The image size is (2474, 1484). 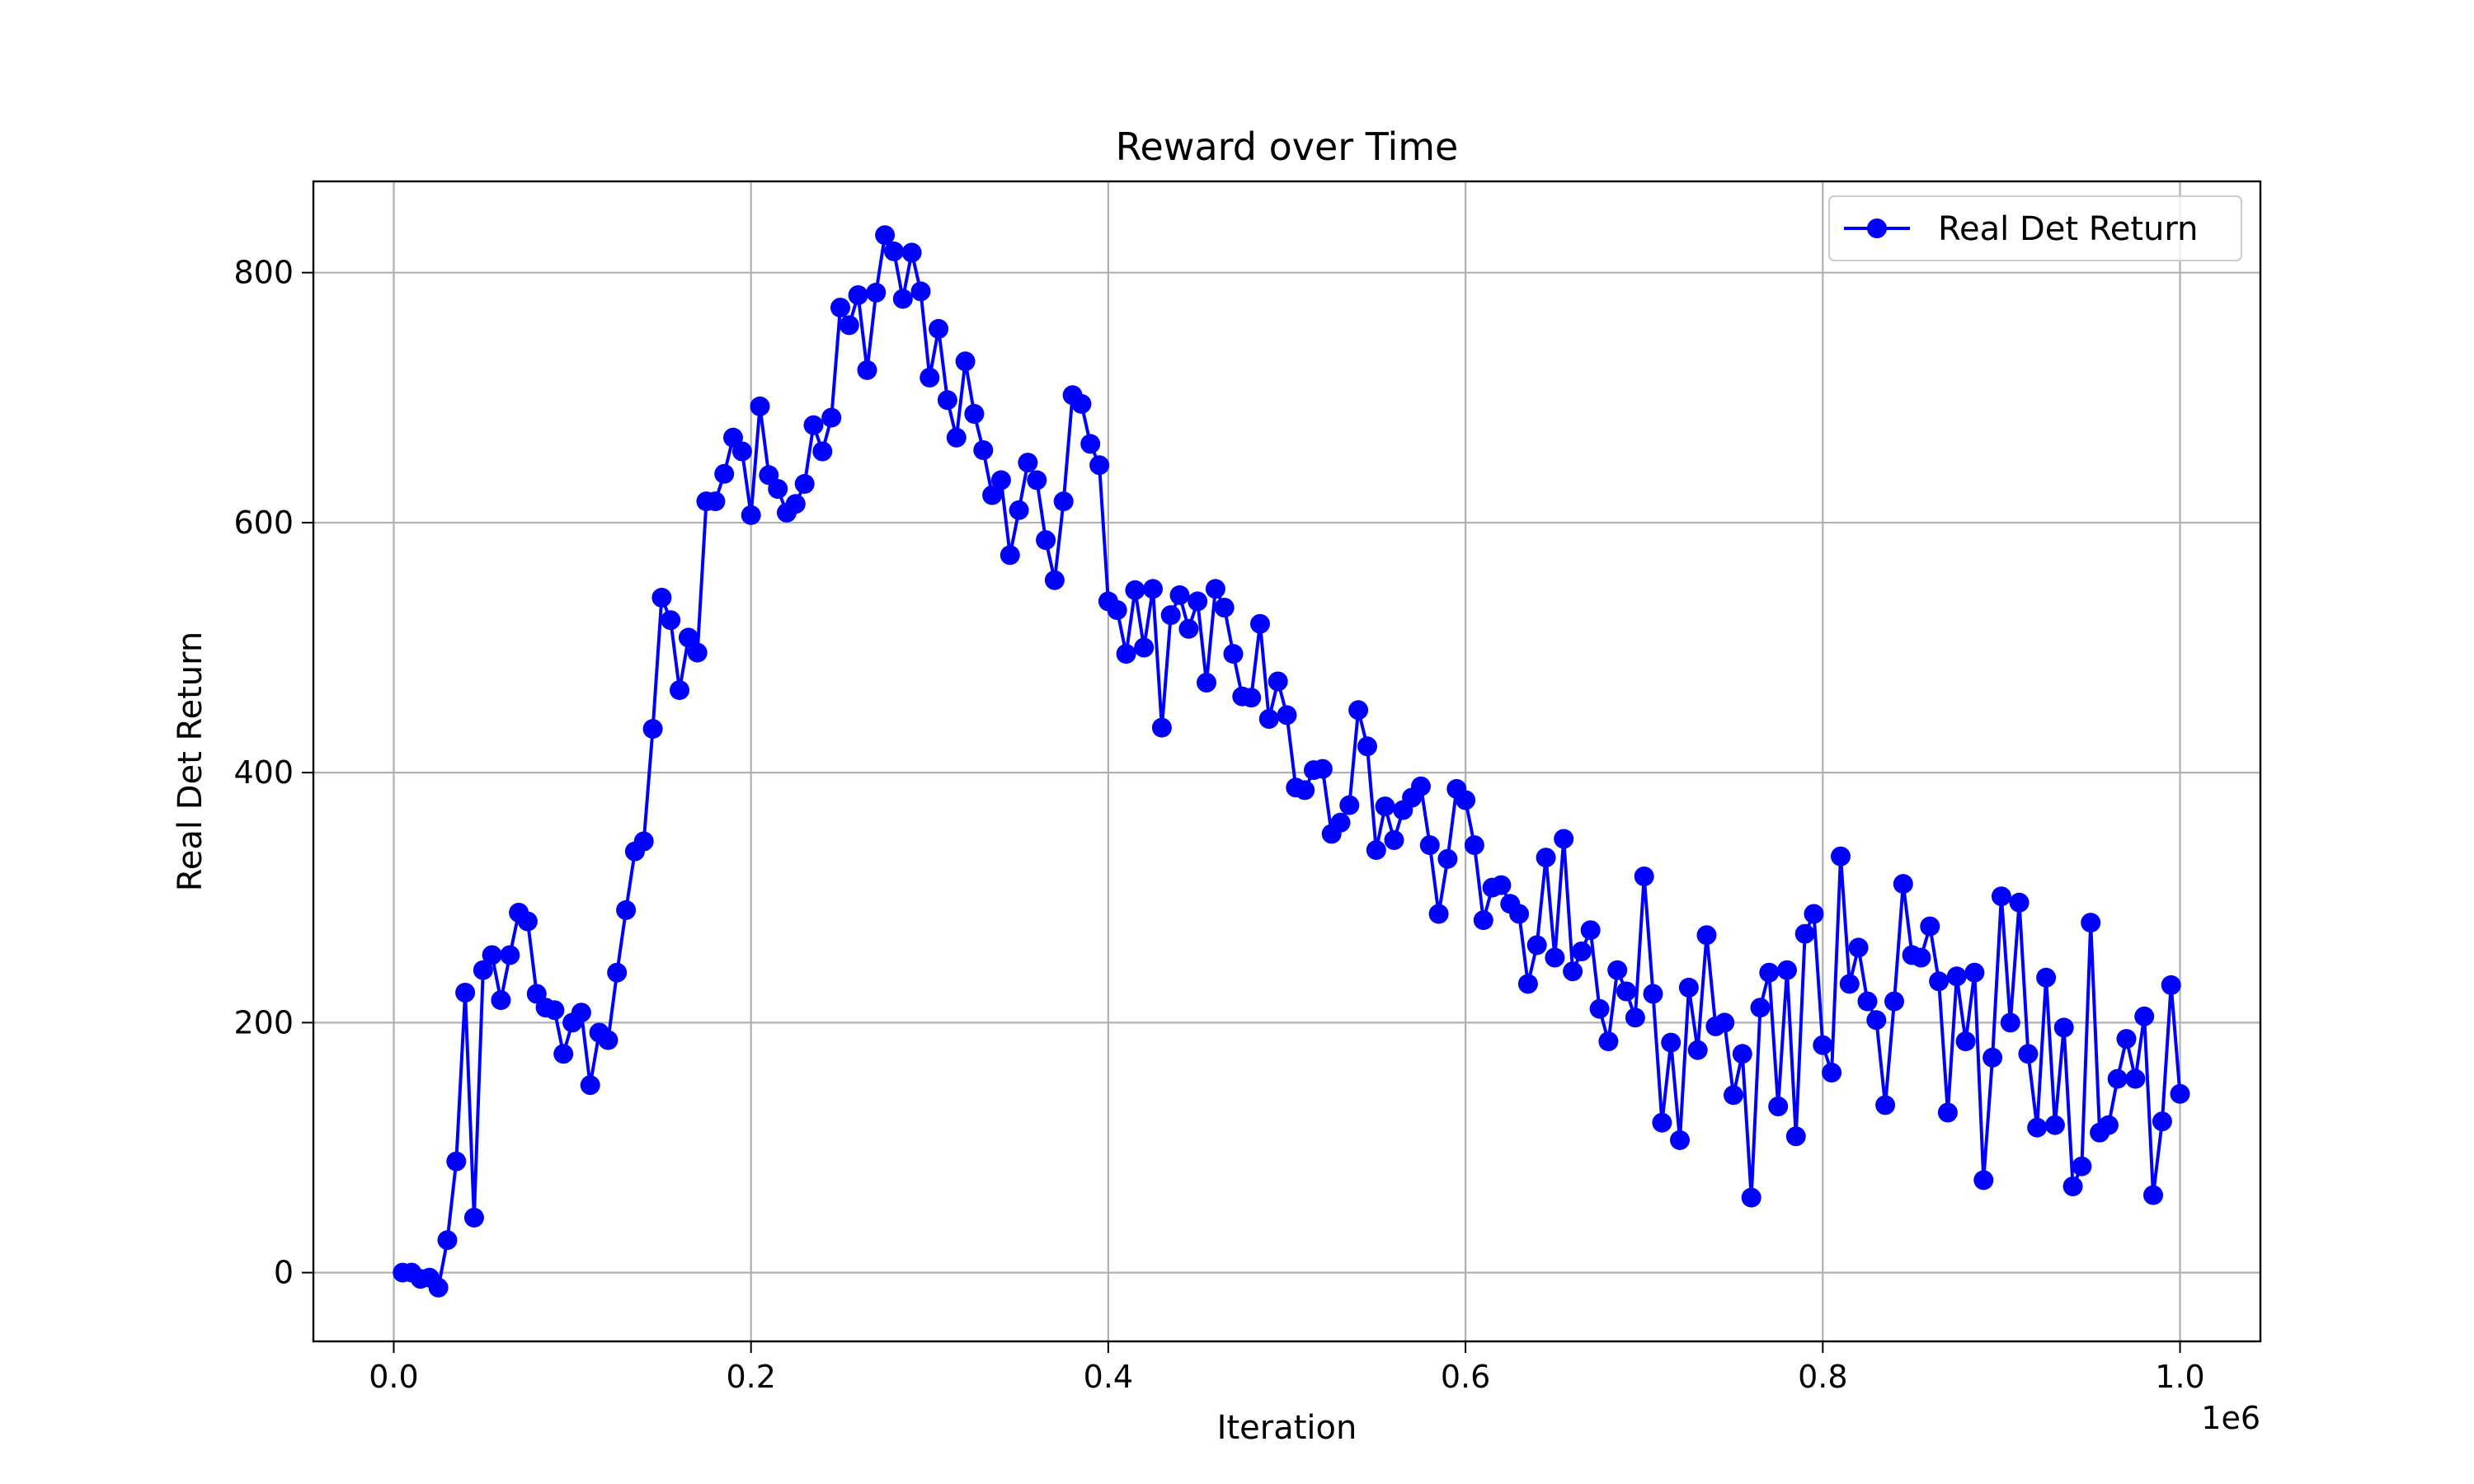 What do you see at coordinates (2230, 1418) in the screenshot?
I see `x-axis-offset-label: 1e6` at bounding box center [2230, 1418].